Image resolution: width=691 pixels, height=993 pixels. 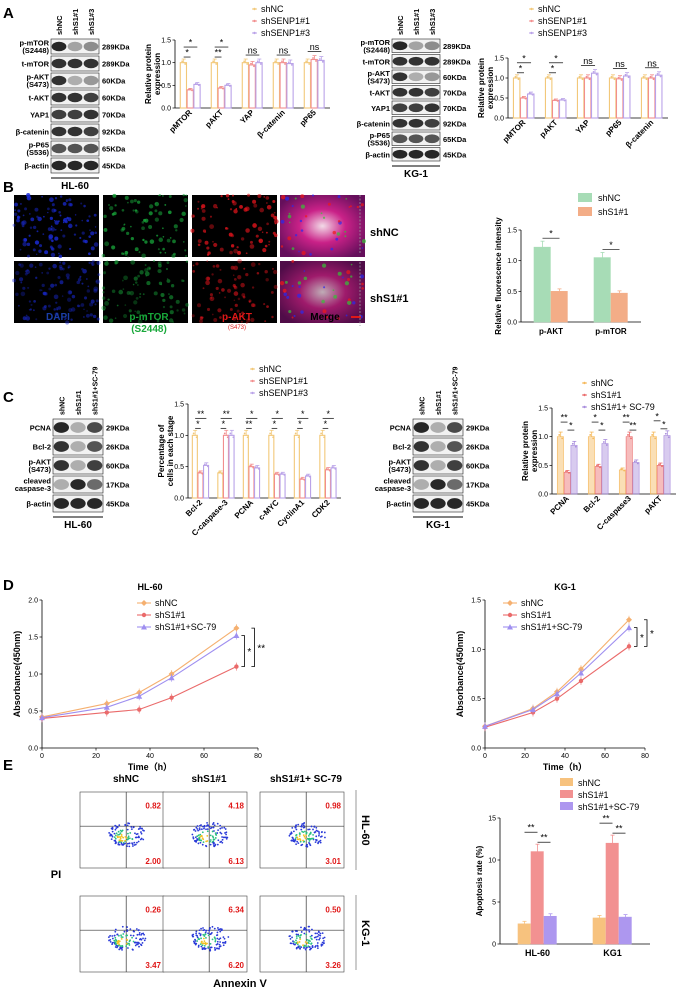 What do you see at coordinates (41, 428) in the screenshot?
I see `blot-row-label: PCNA` at bounding box center [41, 428].